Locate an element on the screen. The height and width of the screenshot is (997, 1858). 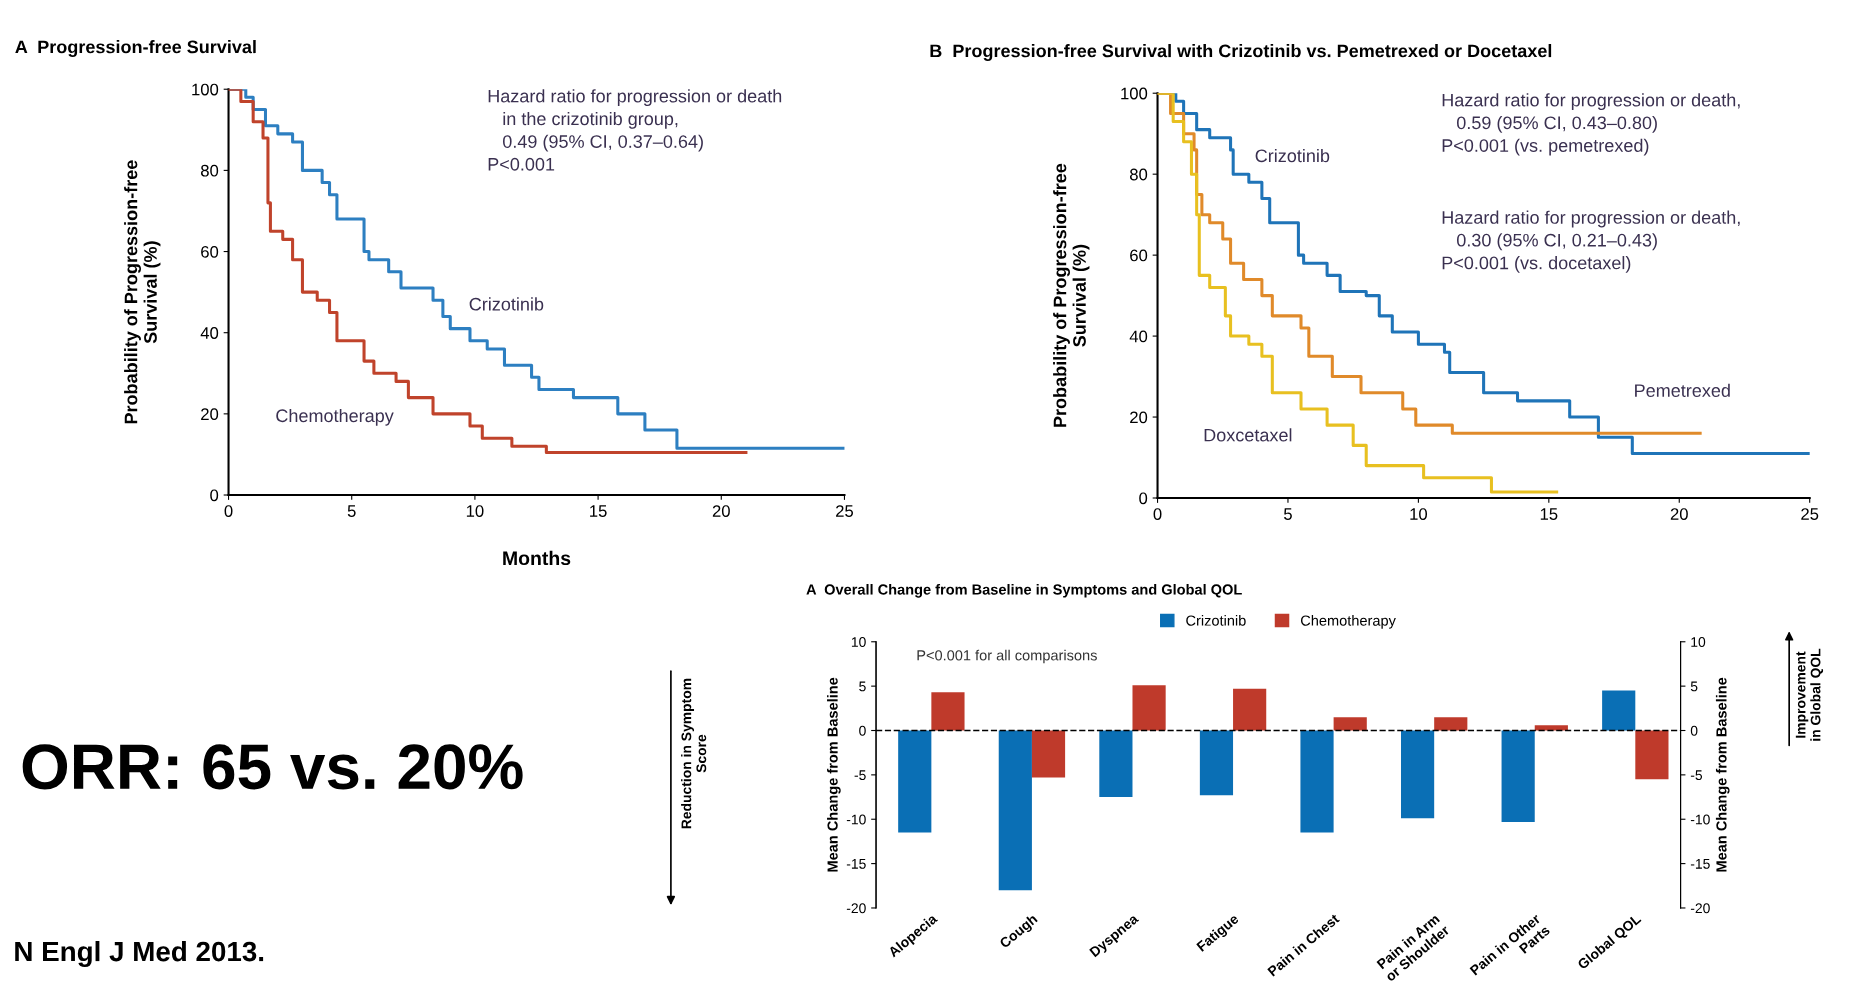
legend-label: Crizotinib is located at coordinates (1216, 620).